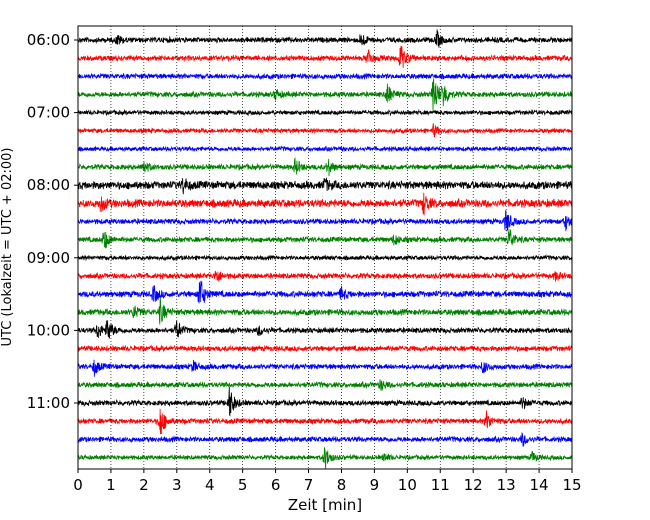 This screenshot has width=650, height=520. Describe the element at coordinates (48, 258) in the screenshot. I see `y-tick-label: 09:00` at that location.